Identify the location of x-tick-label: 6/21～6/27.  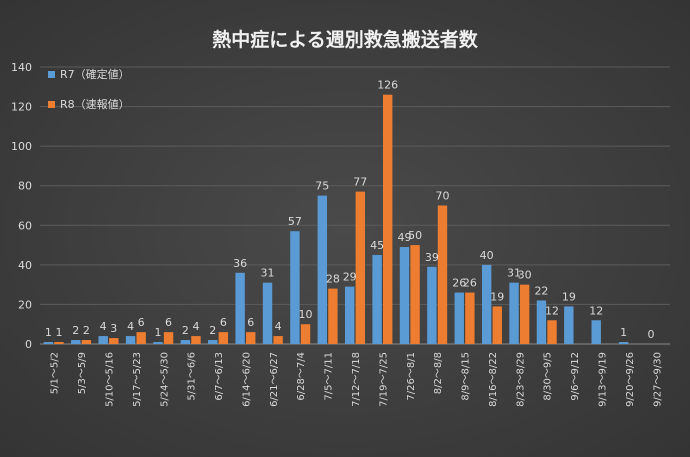
(274, 379).